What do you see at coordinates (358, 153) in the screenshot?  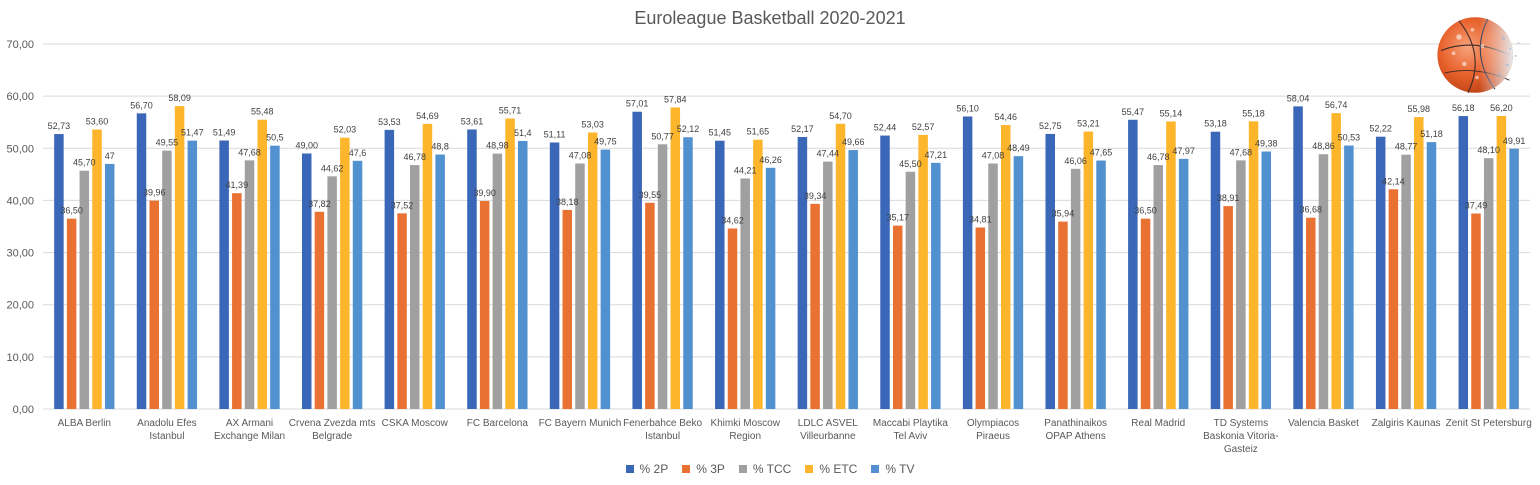 I see `data-label: 47,6` at bounding box center [358, 153].